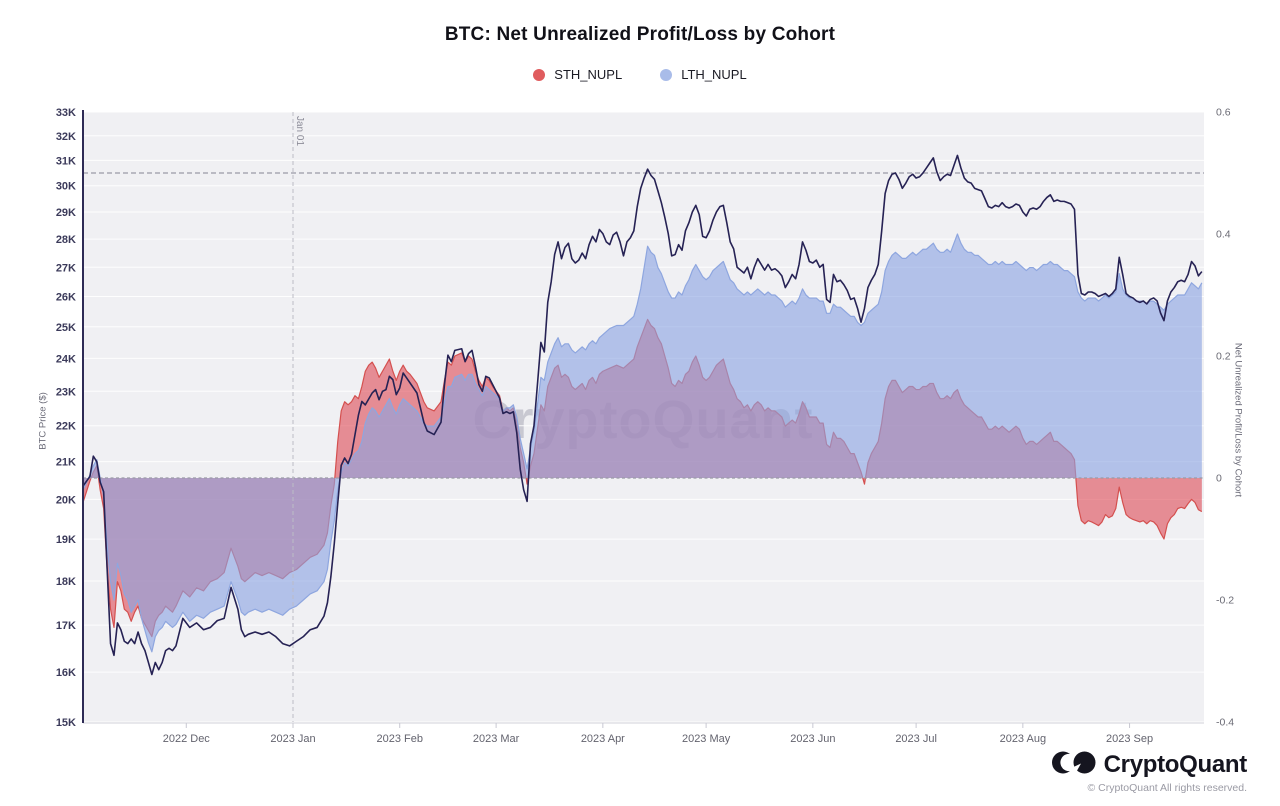 The image size is (1280, 806). I want to click on svg-text: 18K, so click(66, 582).